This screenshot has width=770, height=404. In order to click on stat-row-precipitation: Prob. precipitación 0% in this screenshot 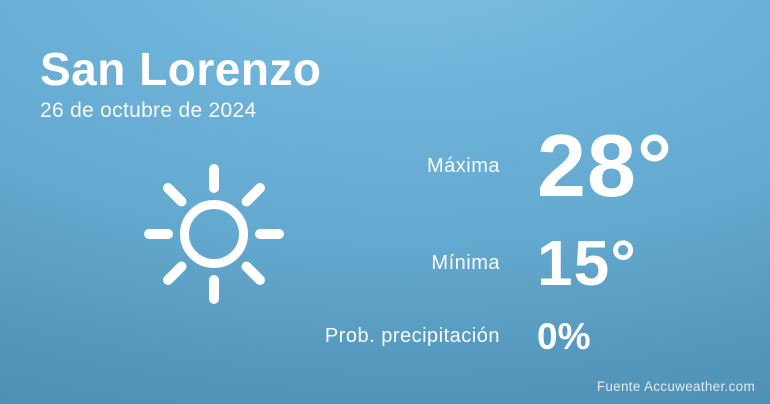, I will do `click(385, 336)`.